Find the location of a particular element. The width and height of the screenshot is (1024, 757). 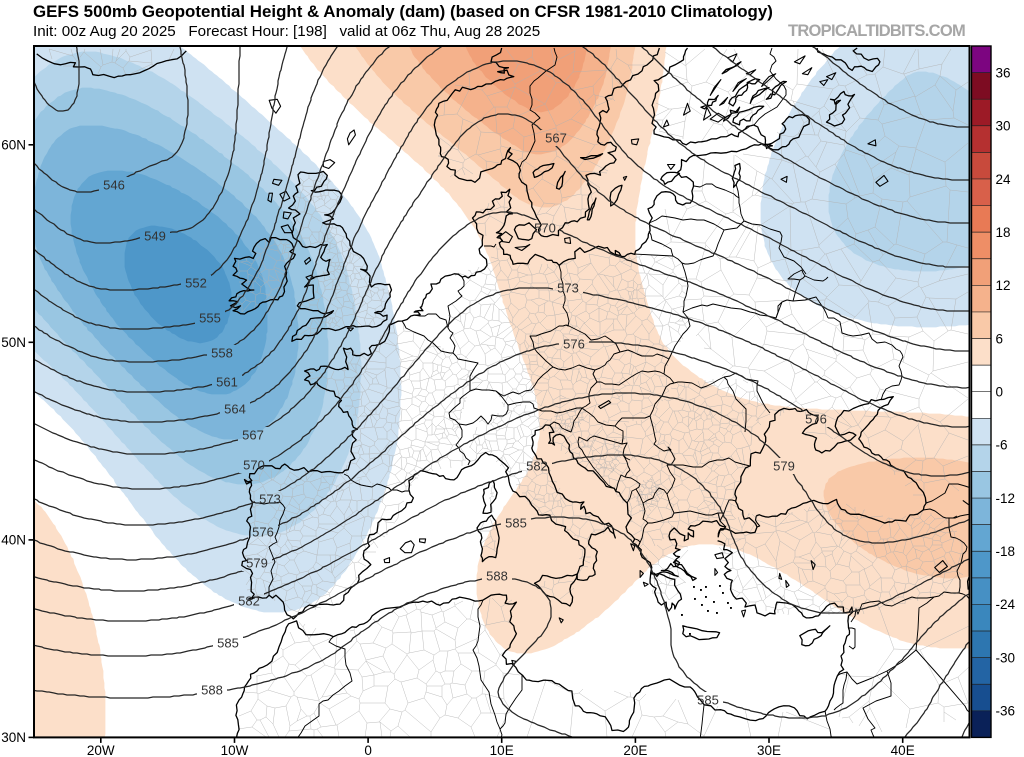

svg-text: 20W is located at coordinates (101, 750).